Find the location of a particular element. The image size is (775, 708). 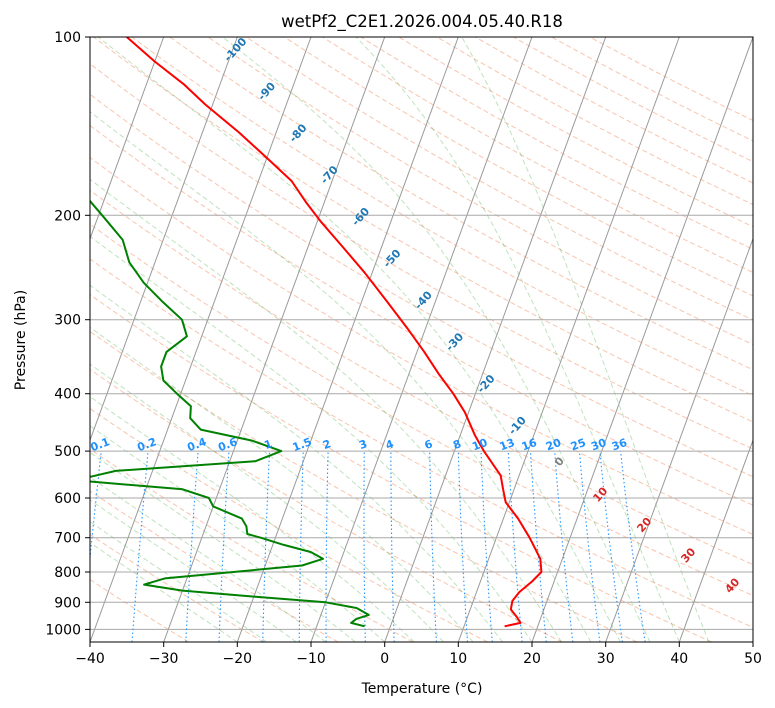

mixing-ratio-label: 2 is located at coordinates (327, 444).